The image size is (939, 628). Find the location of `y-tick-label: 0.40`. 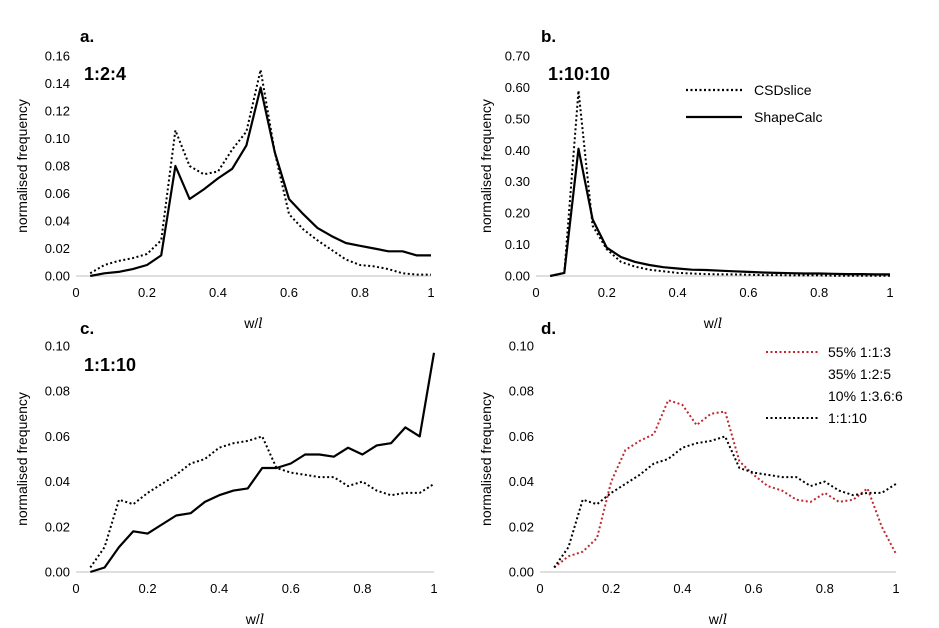

y-tick-label: 0.40 is located at coordinates (517, 150).